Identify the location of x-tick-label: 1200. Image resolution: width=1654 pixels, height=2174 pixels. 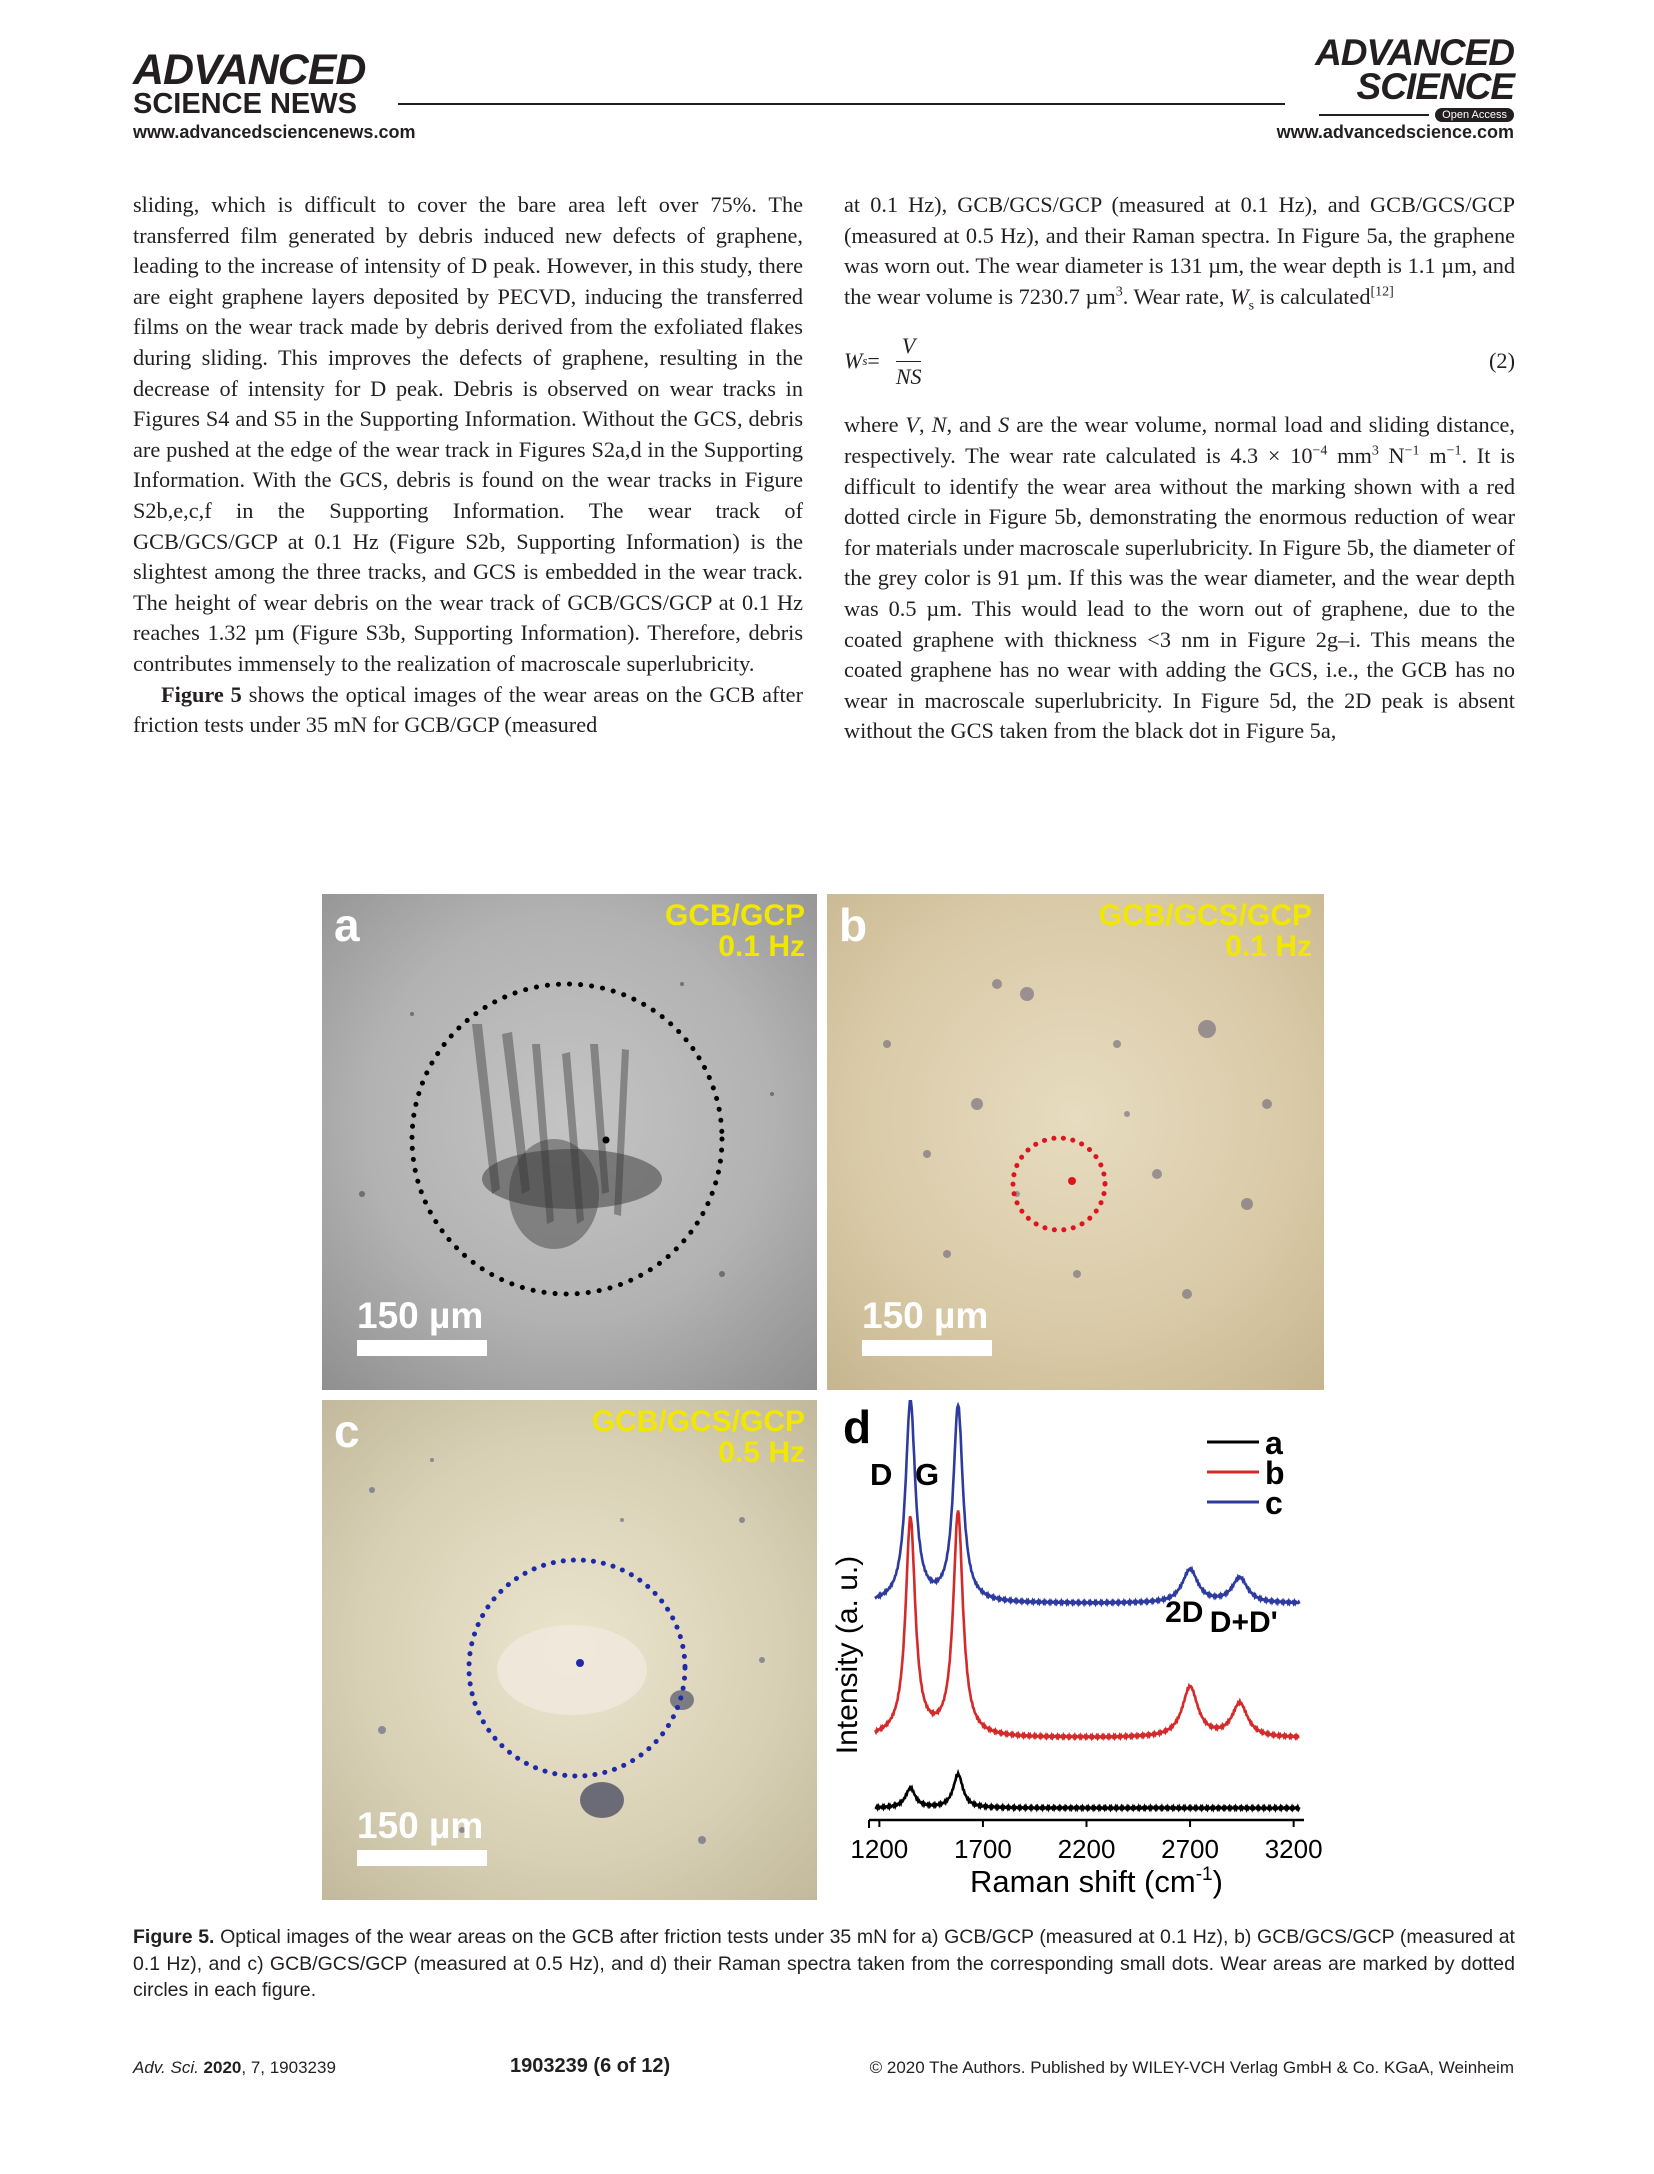
(879, 1849).